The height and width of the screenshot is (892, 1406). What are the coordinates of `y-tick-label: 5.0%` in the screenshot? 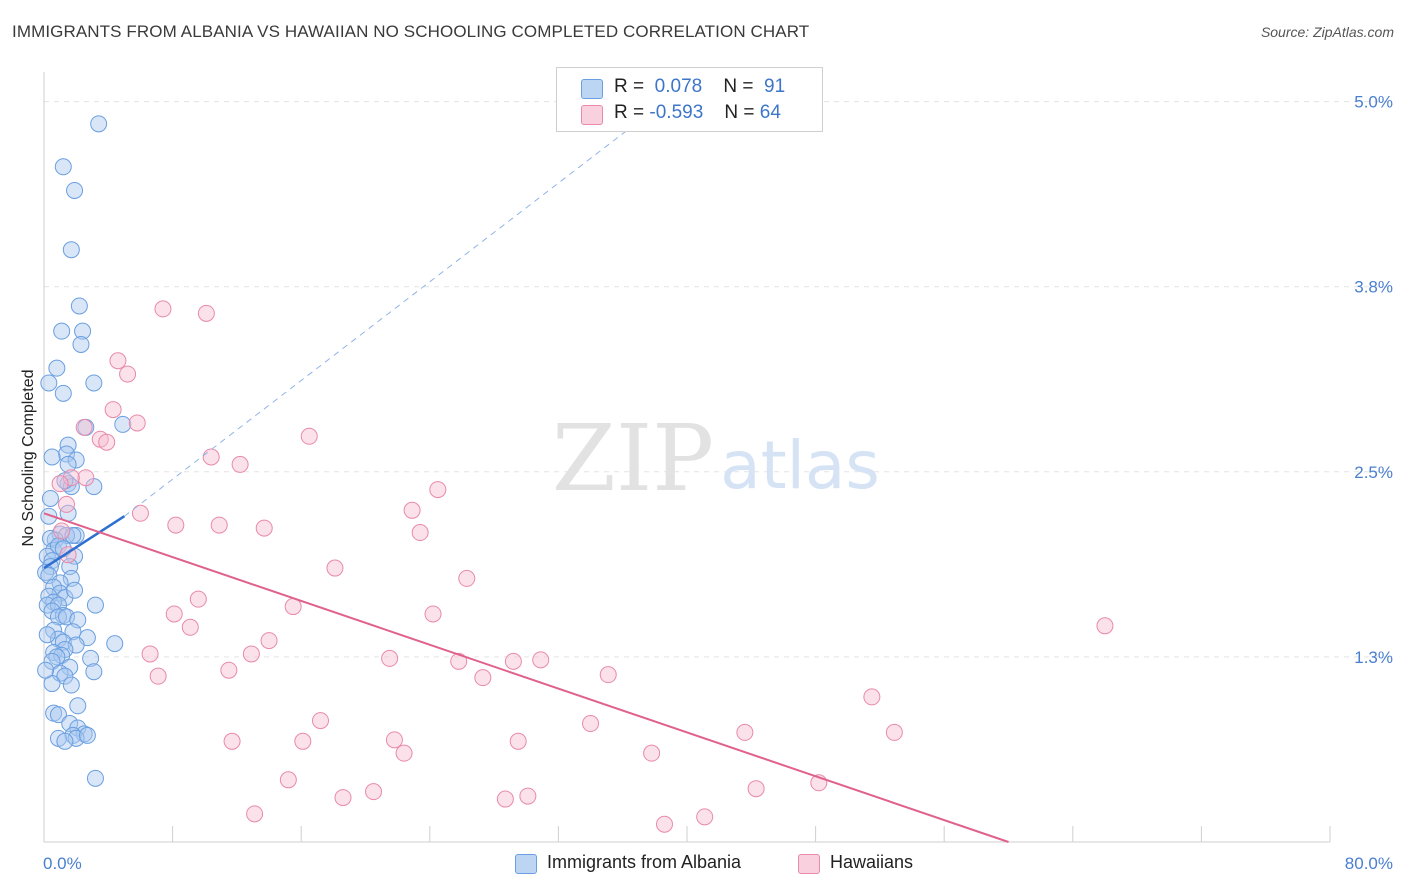 It's located at (1373, 102).